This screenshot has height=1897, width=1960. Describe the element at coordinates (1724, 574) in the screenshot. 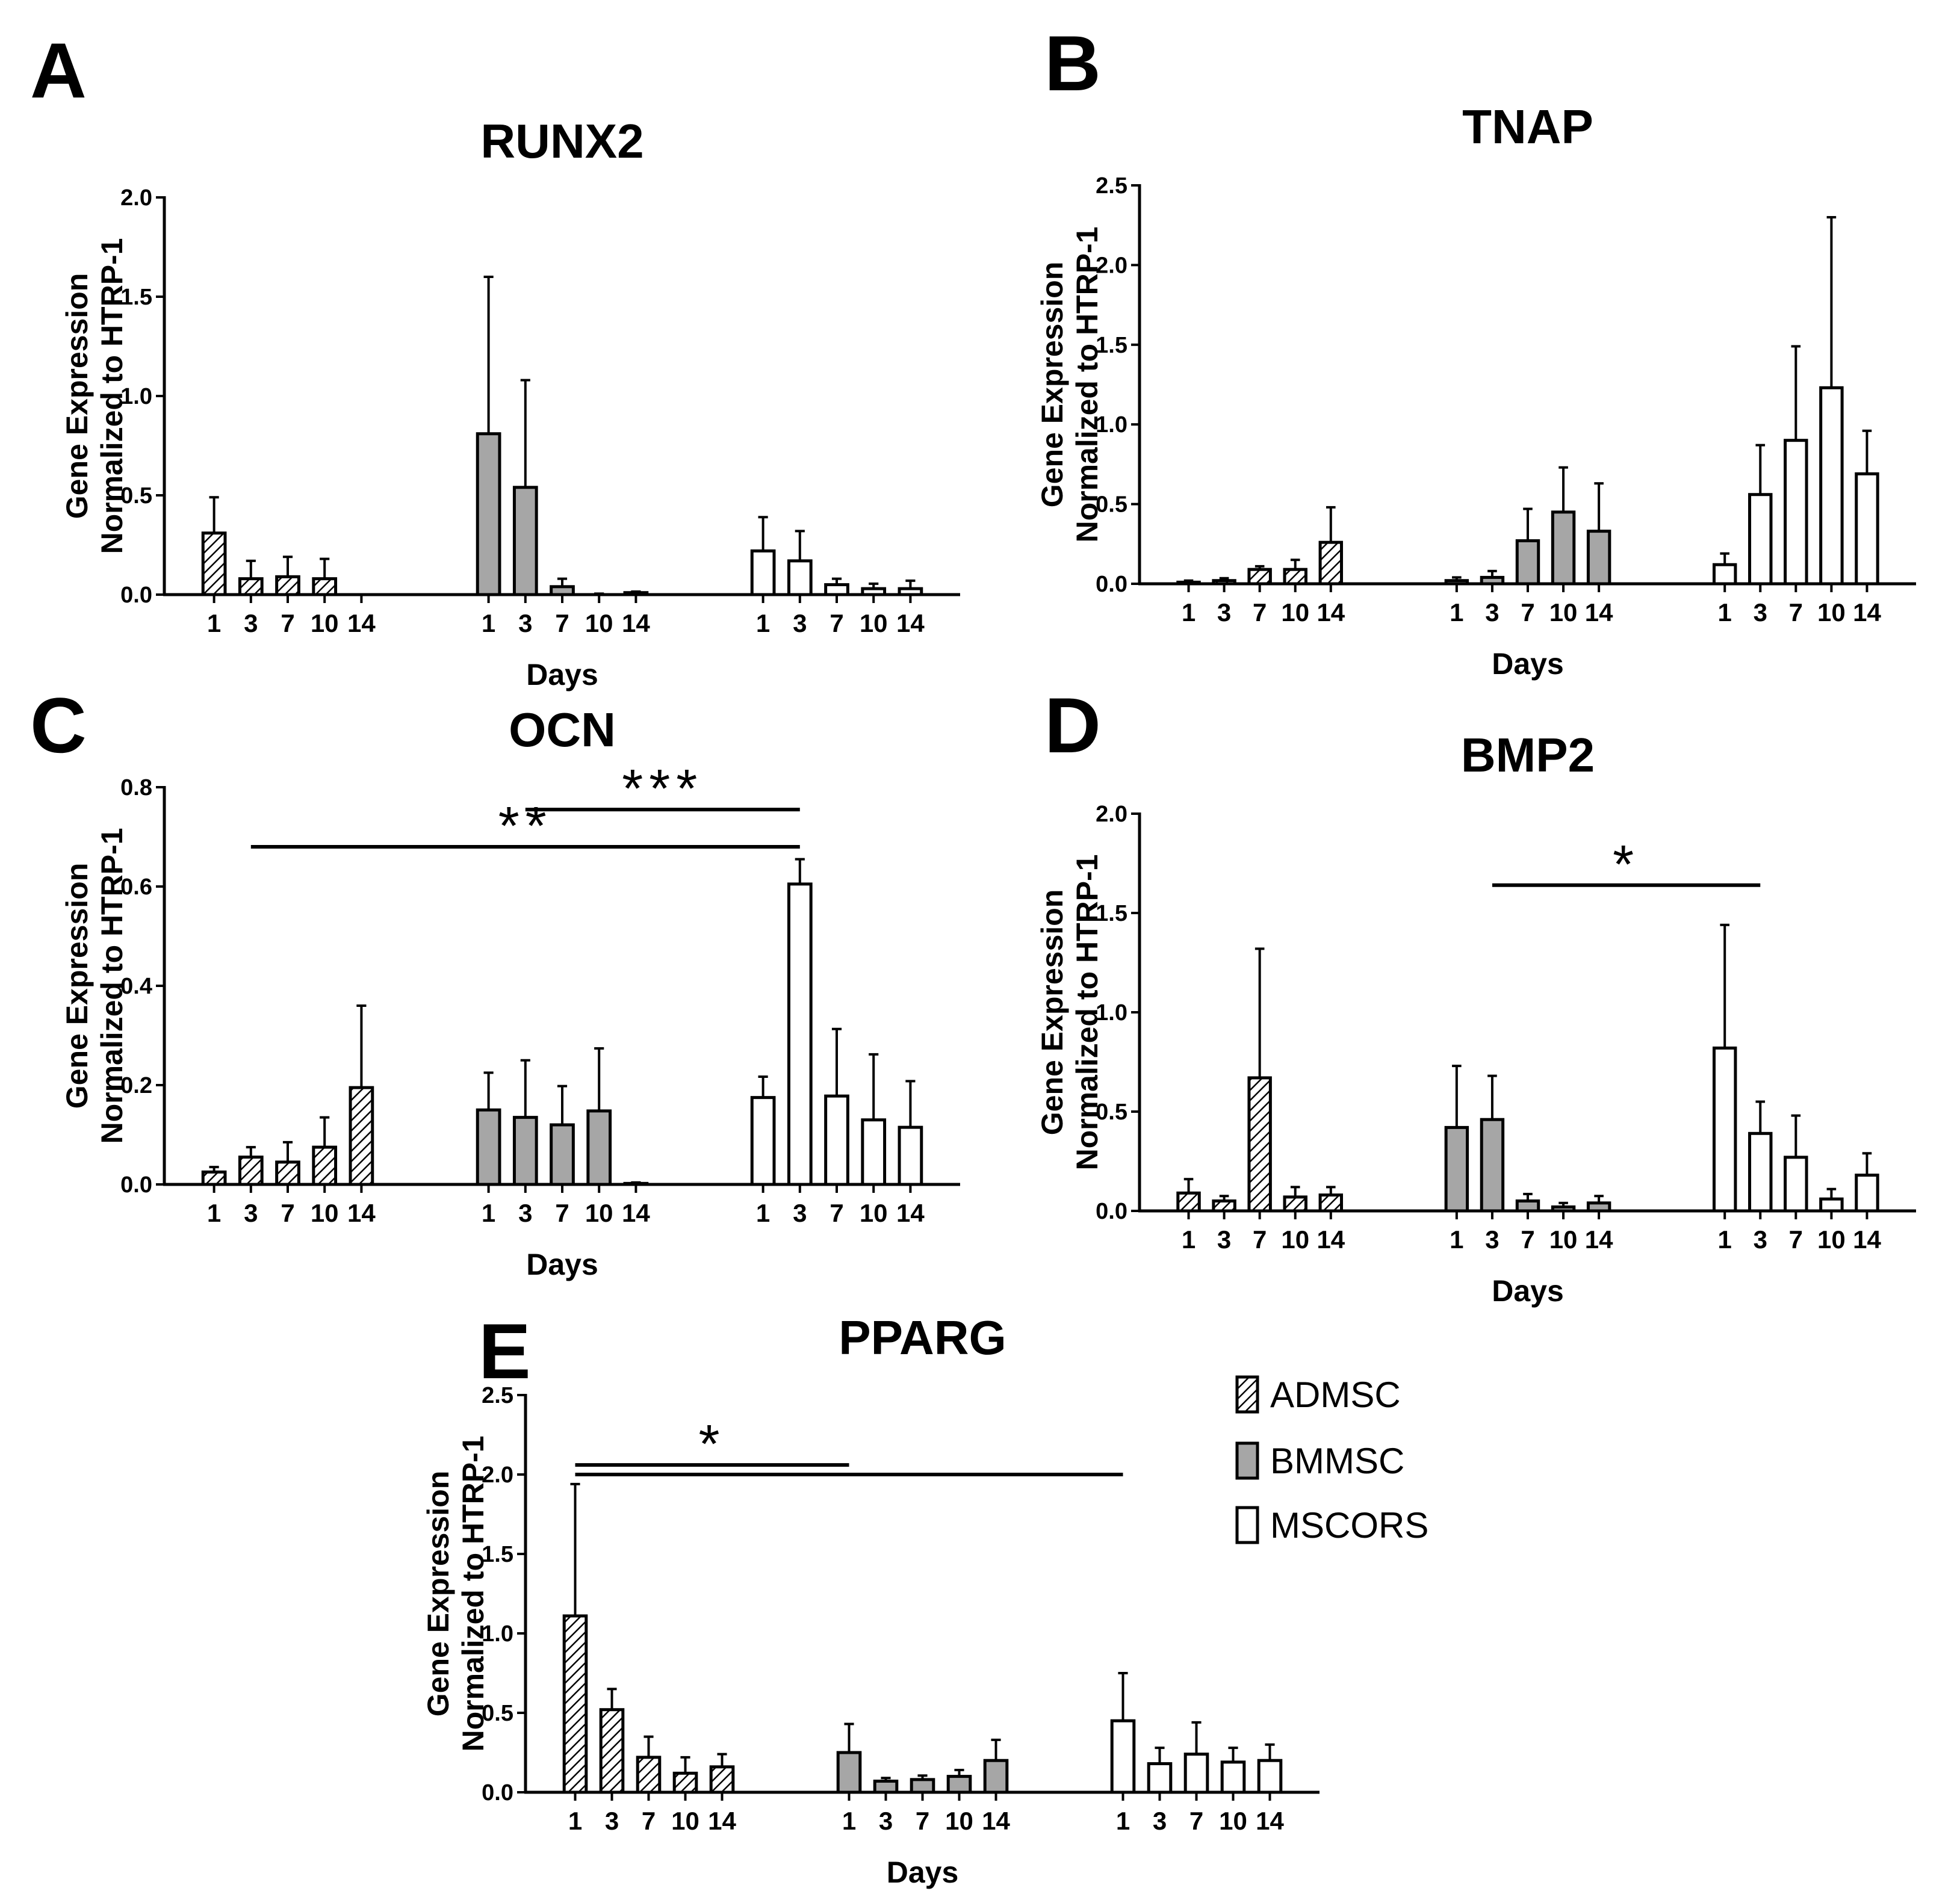

I see `bar-b-mscors-day1` at that location.